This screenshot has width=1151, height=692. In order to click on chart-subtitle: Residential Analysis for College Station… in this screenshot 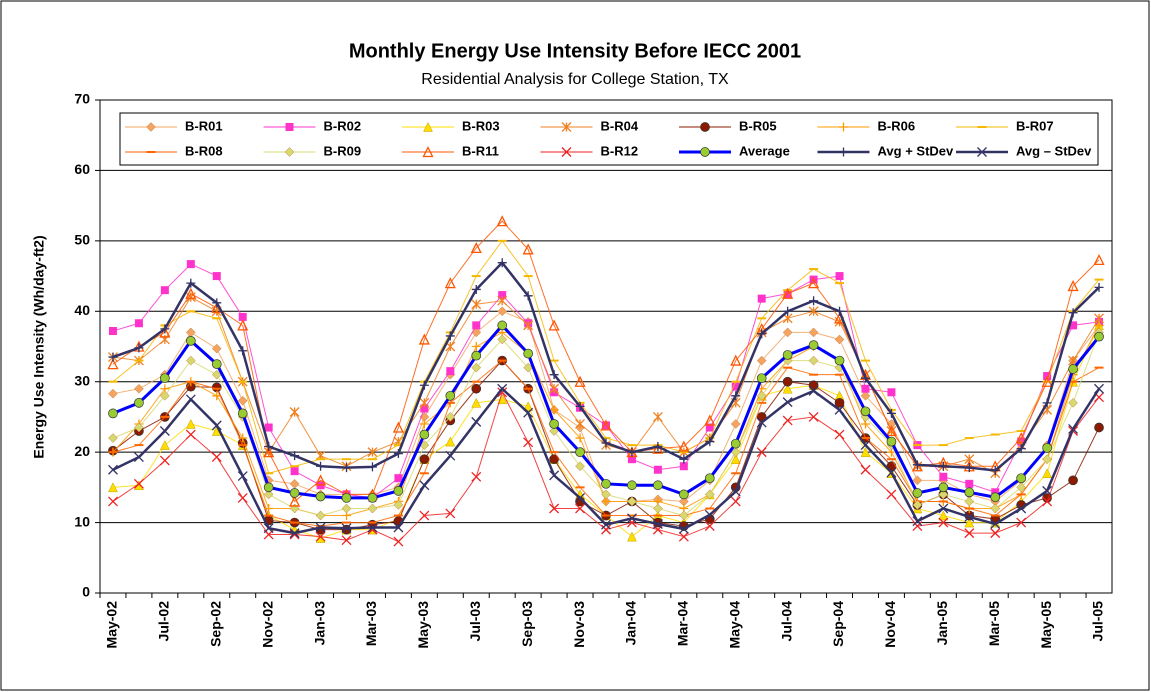, I will do `click(575, 79)`.